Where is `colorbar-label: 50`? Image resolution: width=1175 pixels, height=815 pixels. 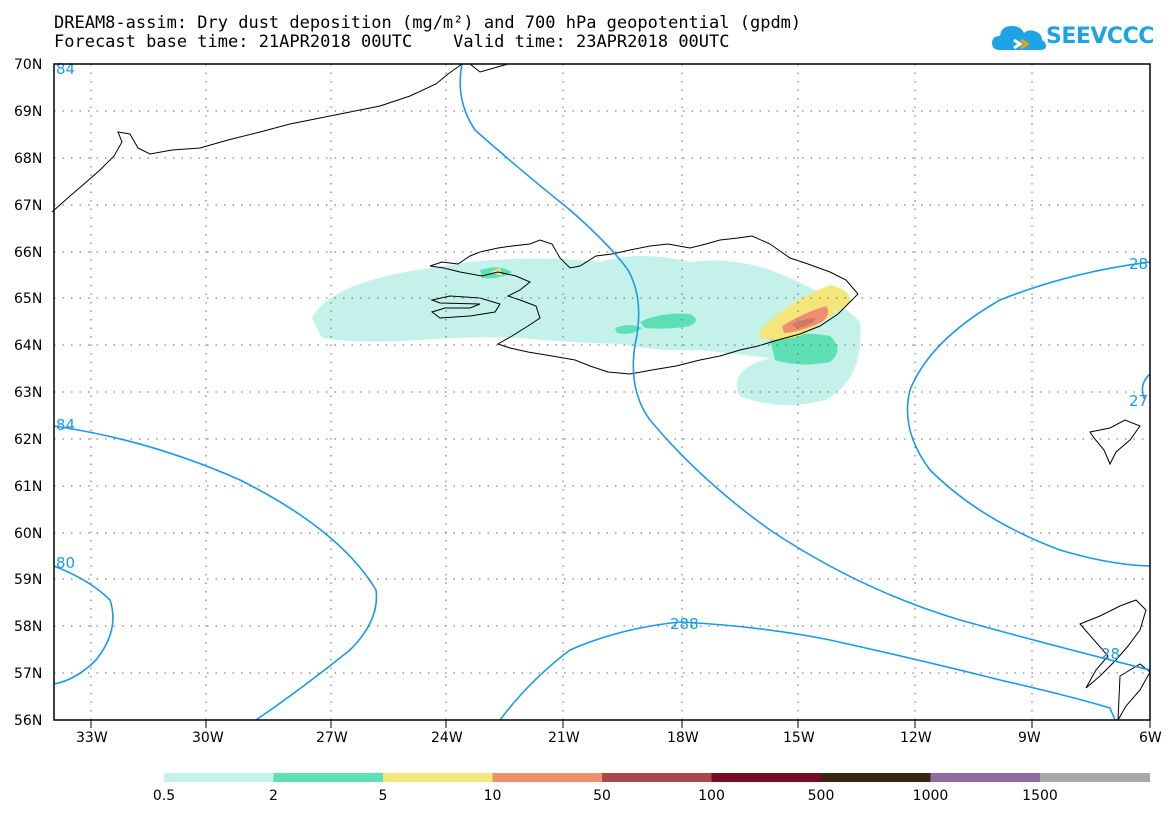
colorbar-label: 50 is located at coordinates (602, 796).